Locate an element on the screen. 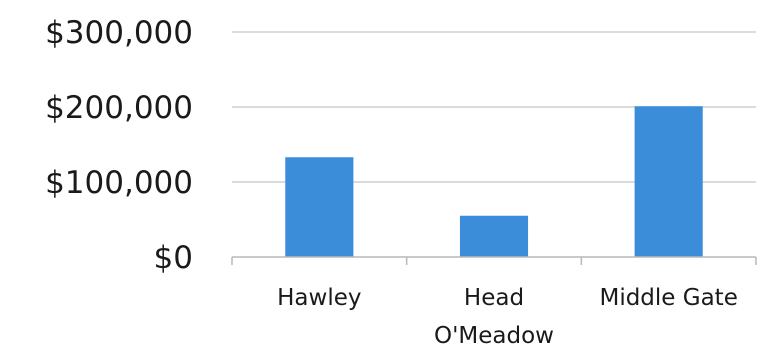  y-tick-label: $200,000 is located at coordinates (119, 108).